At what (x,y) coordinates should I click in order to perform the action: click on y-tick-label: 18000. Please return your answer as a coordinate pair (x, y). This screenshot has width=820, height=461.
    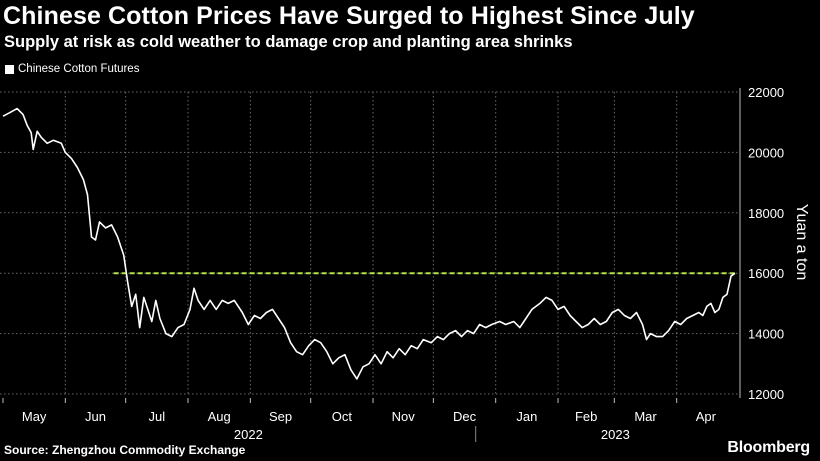
    Looking at the image, I should click on (766, 213).